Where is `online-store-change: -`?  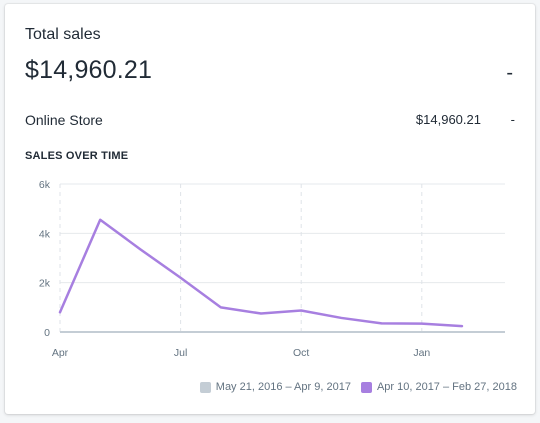 online-store-change: - is located at coordinates (512, 119).